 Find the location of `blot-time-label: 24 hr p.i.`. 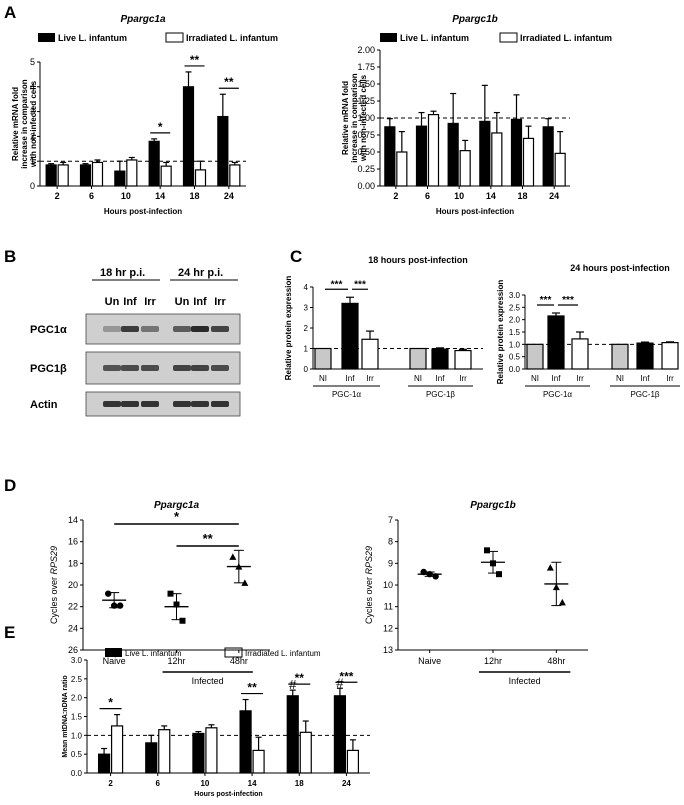

blot-time-label: 24 hr p.i. is located at coordinates (200, 273).